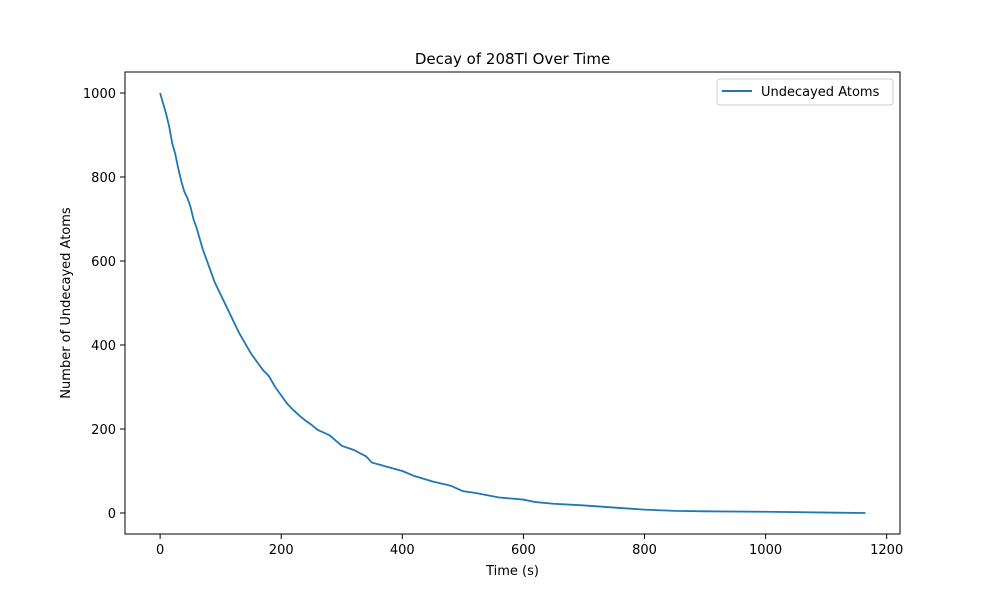 This screenshot has height=600, width=1000. What do you see at coordinates (112, 514) in the screenshot?
I see `y-tick-label: 0` at bounding box center [112, 514].